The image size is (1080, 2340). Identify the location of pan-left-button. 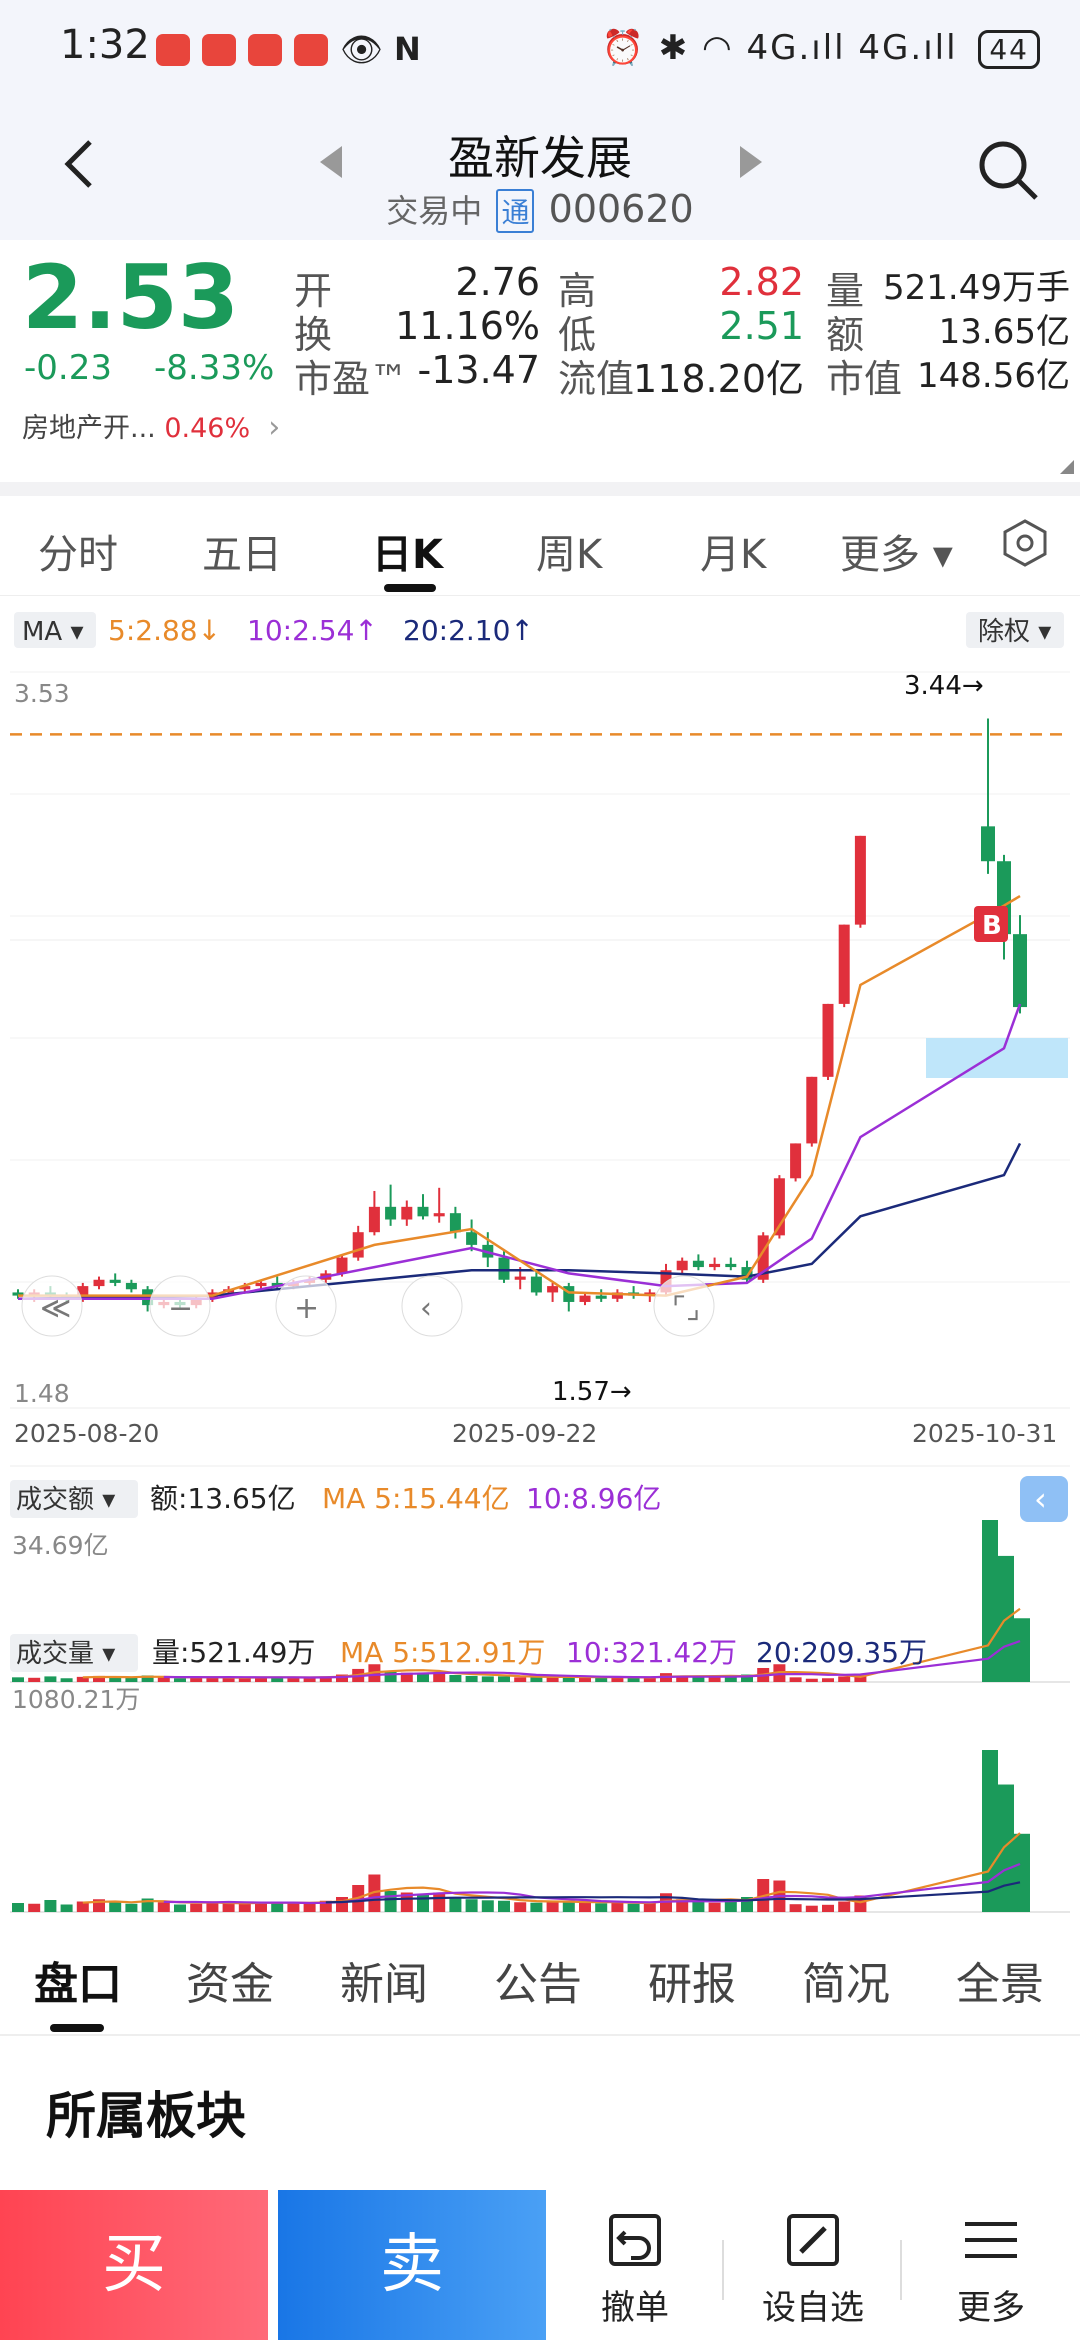
(432, 1306).